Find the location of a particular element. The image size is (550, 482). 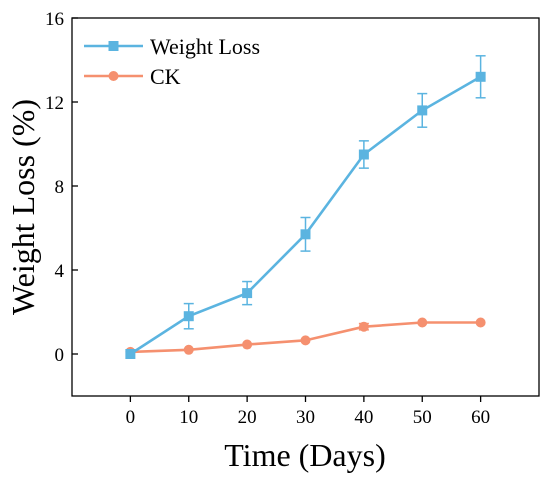

y-tick-label-4: 16 is located at coordinates (54, 19).